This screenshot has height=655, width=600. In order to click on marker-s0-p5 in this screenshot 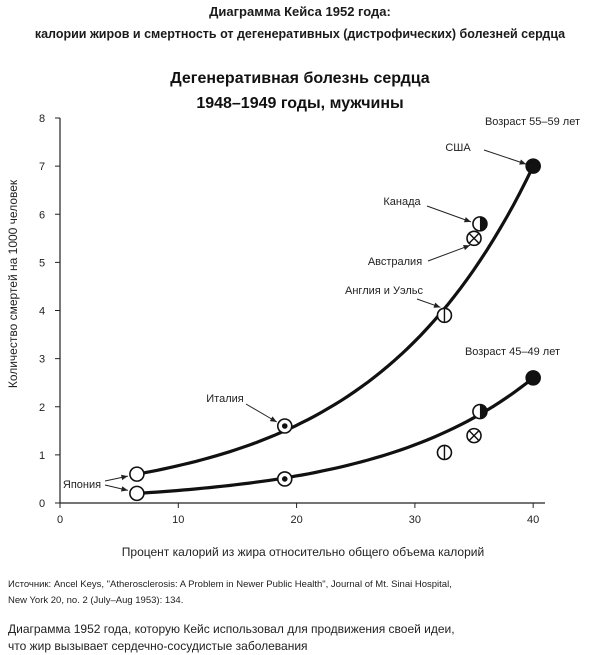, I will do `click(533, 166)`.